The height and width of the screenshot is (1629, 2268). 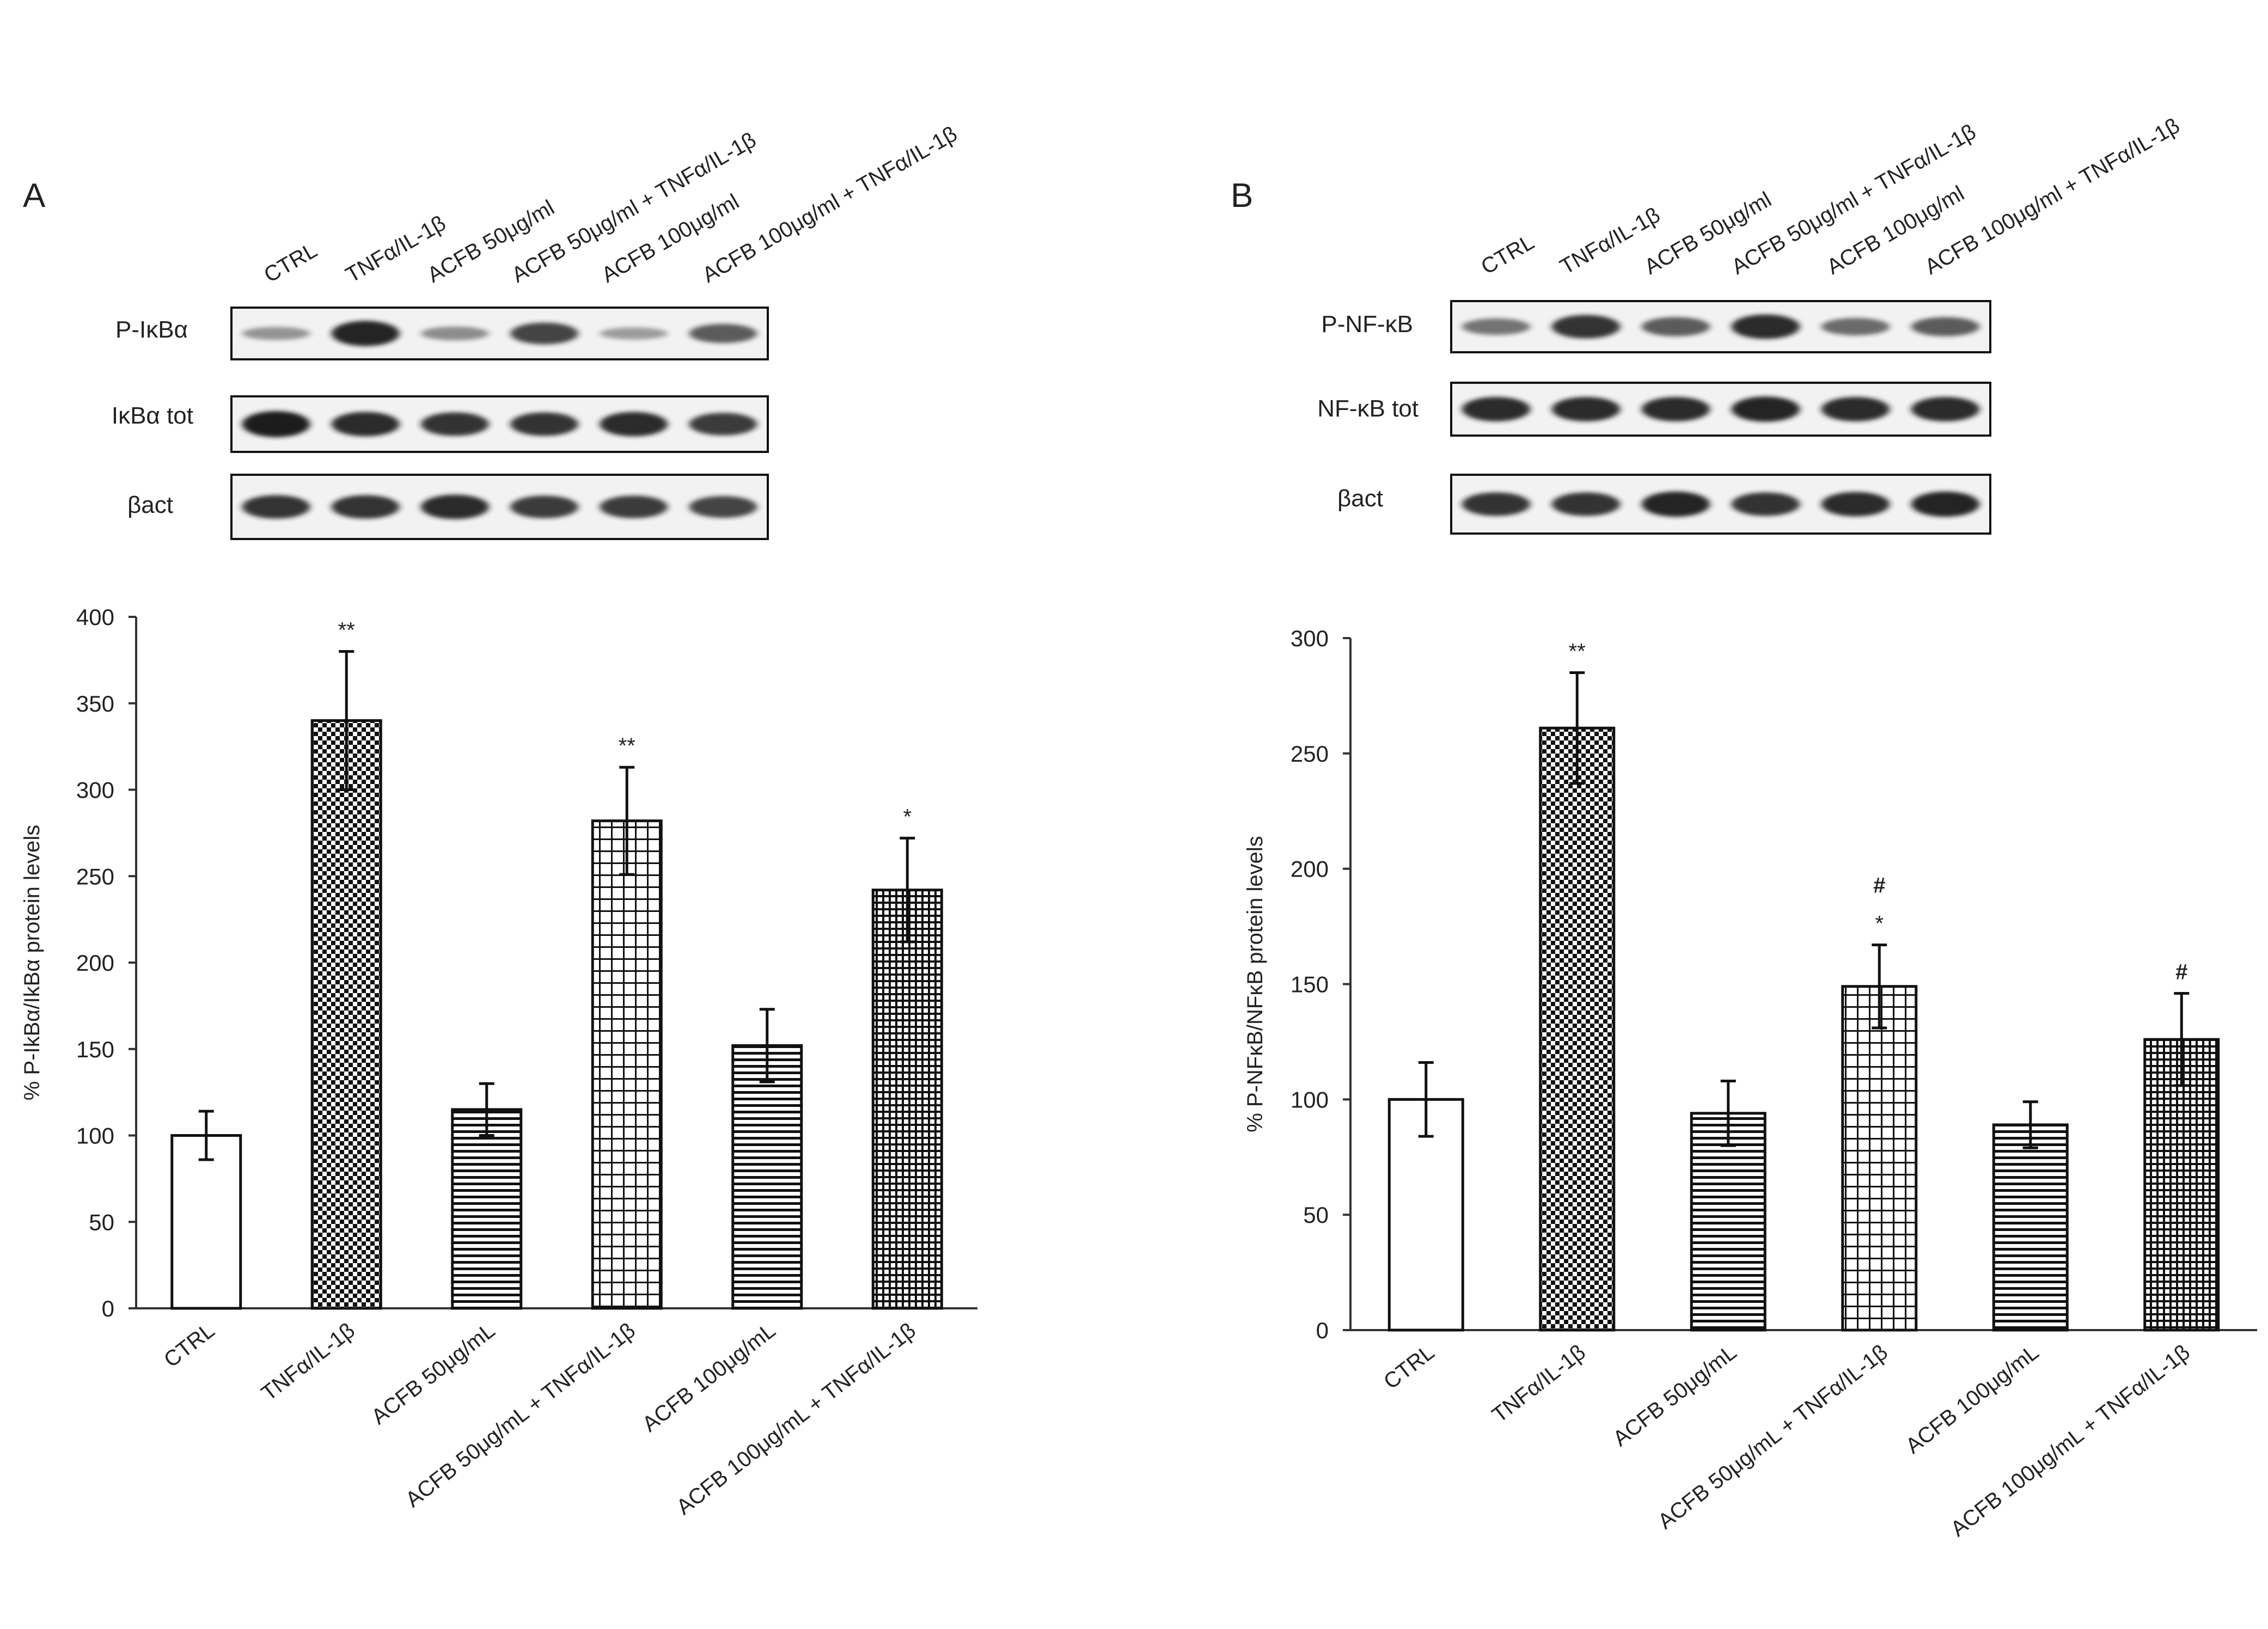 I want to click on western-blot-b, so click(x=1720, y=417).